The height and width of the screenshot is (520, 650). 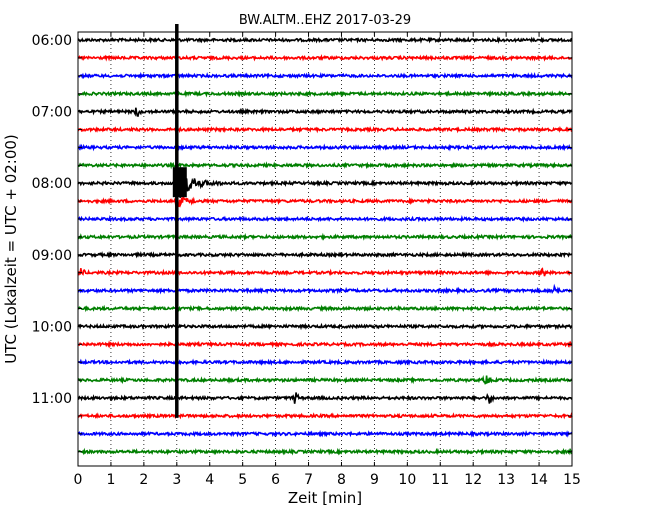 I want to click on earthquake-burst, so click(x=179, y=182).